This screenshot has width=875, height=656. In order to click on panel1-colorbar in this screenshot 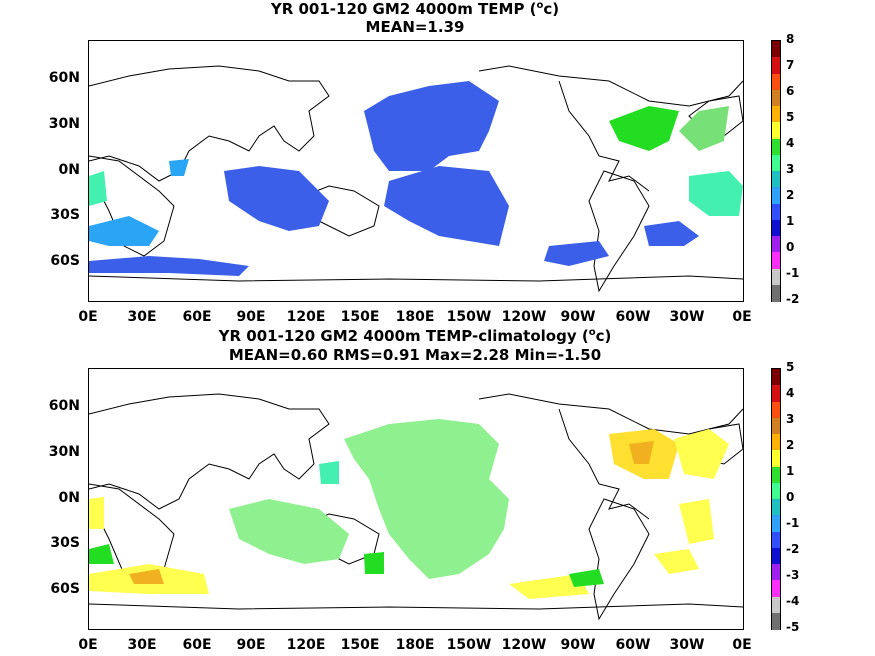, I will do `click(776, 171)`.